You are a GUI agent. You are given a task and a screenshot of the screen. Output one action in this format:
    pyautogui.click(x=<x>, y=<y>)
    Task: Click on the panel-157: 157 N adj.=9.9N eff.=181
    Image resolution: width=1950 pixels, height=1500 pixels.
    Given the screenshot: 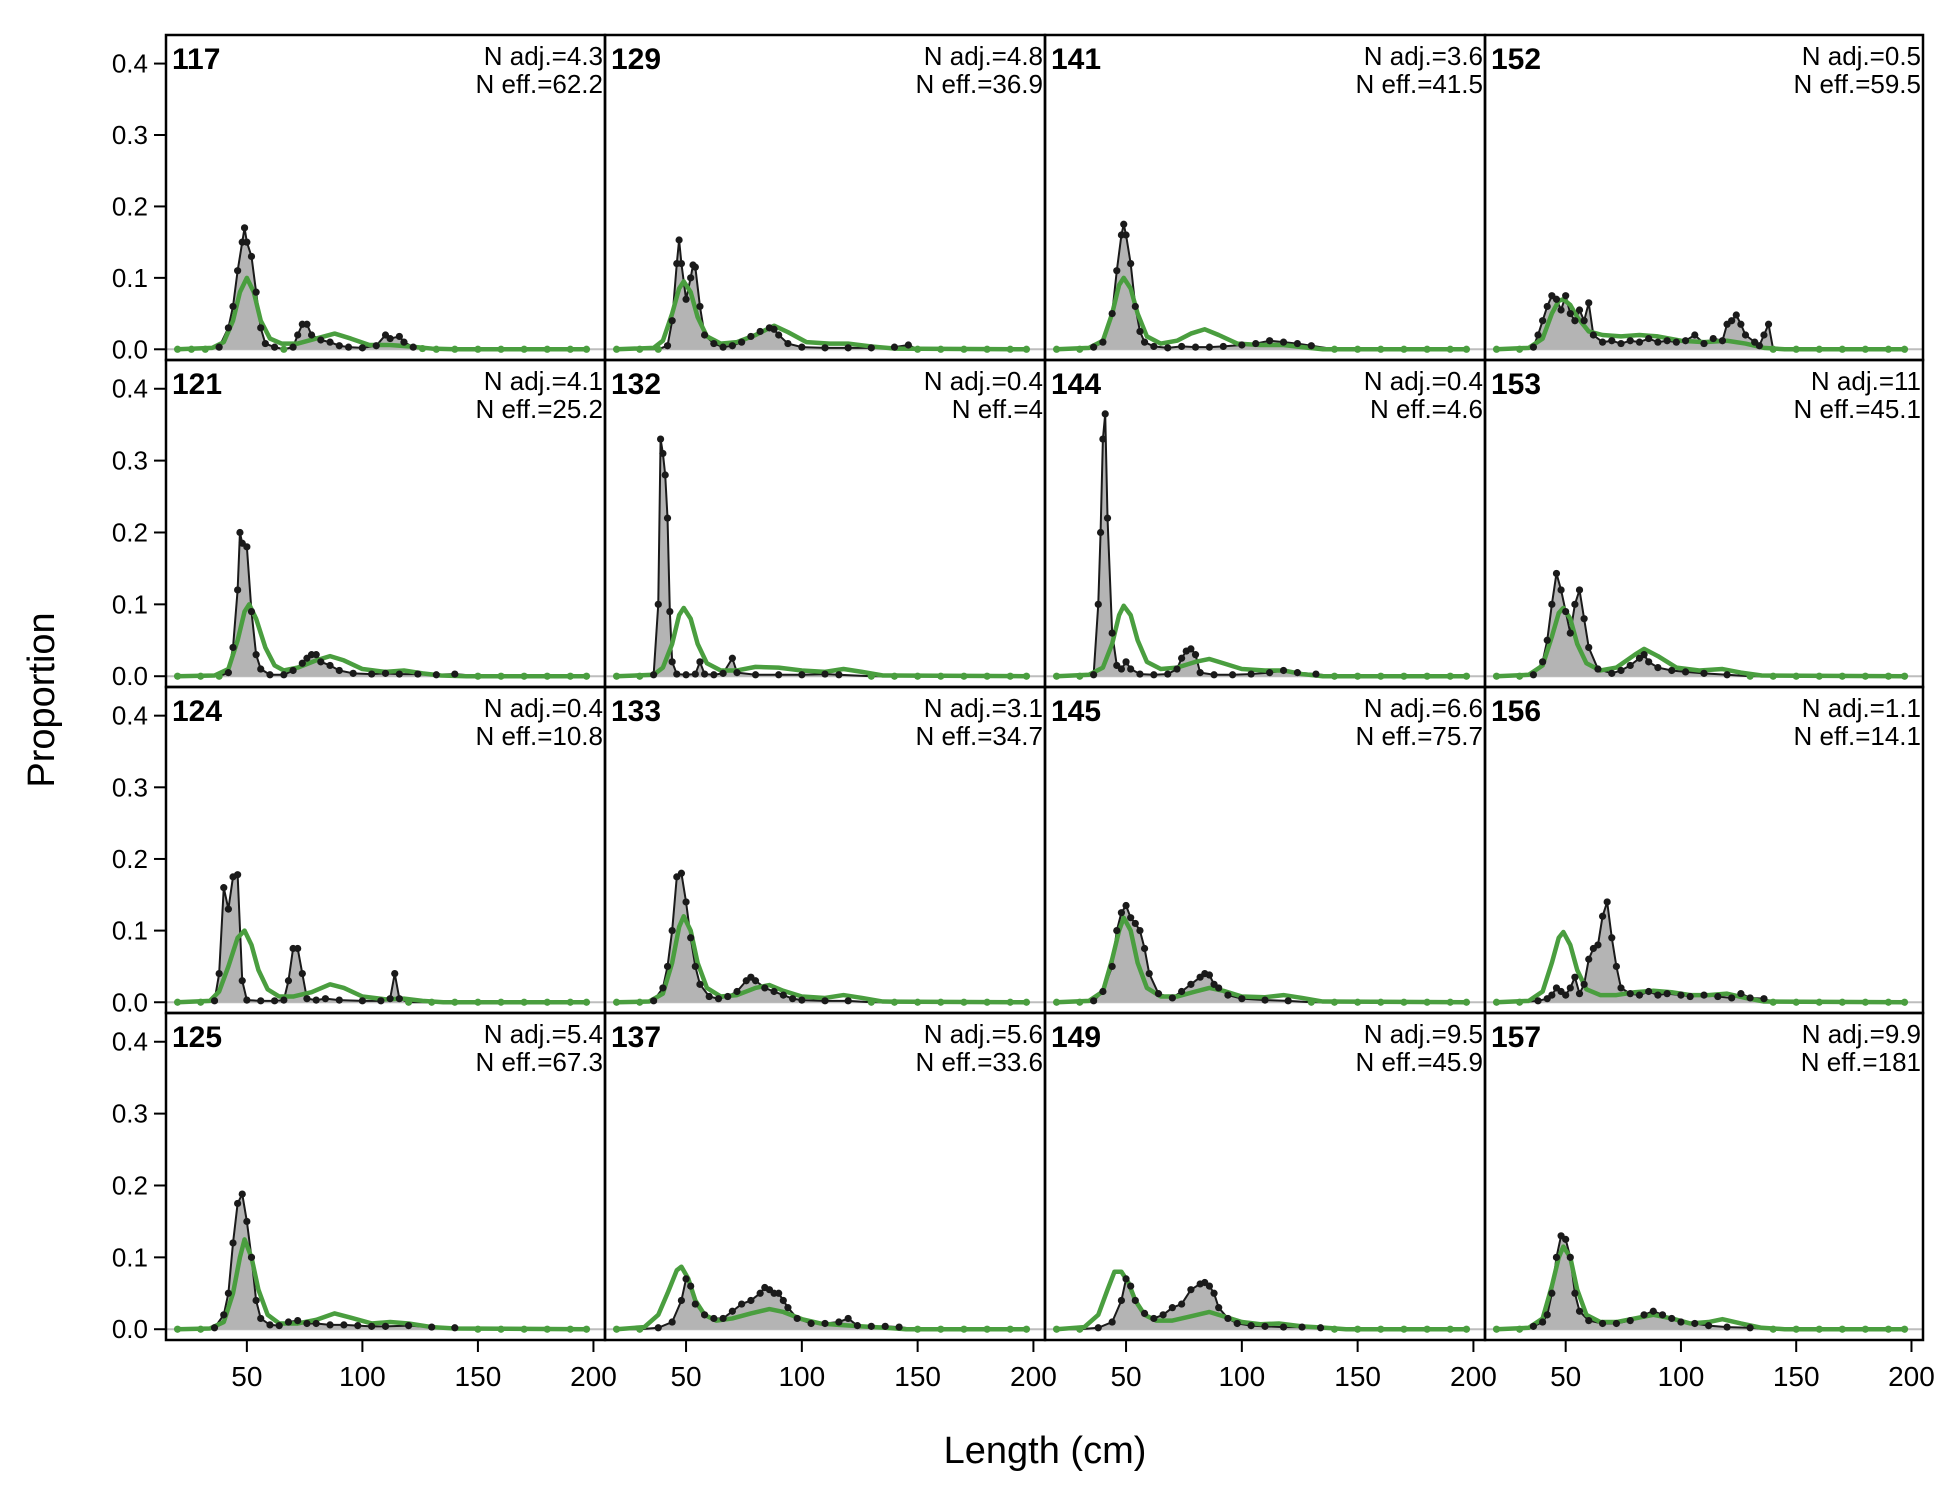 What is the action you would take?
    pyautogui.click(x=1704, y=1176)
    